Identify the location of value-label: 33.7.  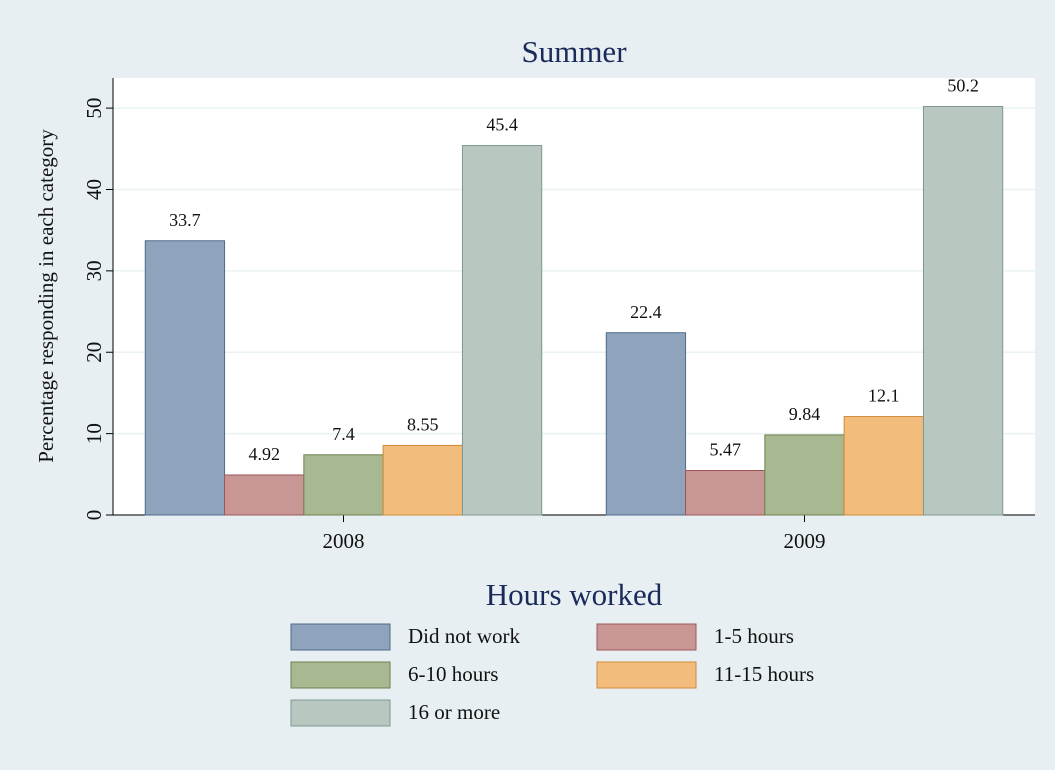
(185, 220).